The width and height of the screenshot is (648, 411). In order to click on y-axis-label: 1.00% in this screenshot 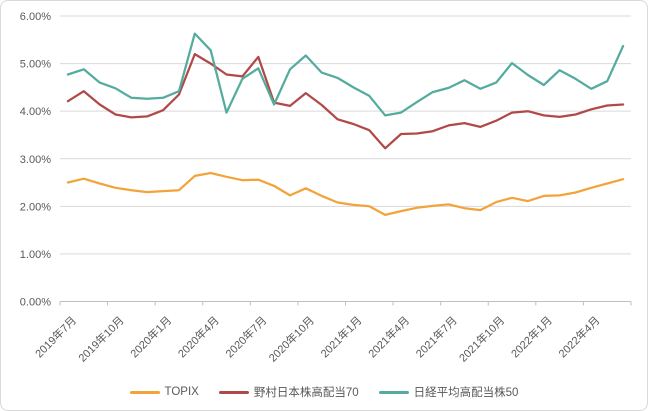, I will do `click(35, 255)`.